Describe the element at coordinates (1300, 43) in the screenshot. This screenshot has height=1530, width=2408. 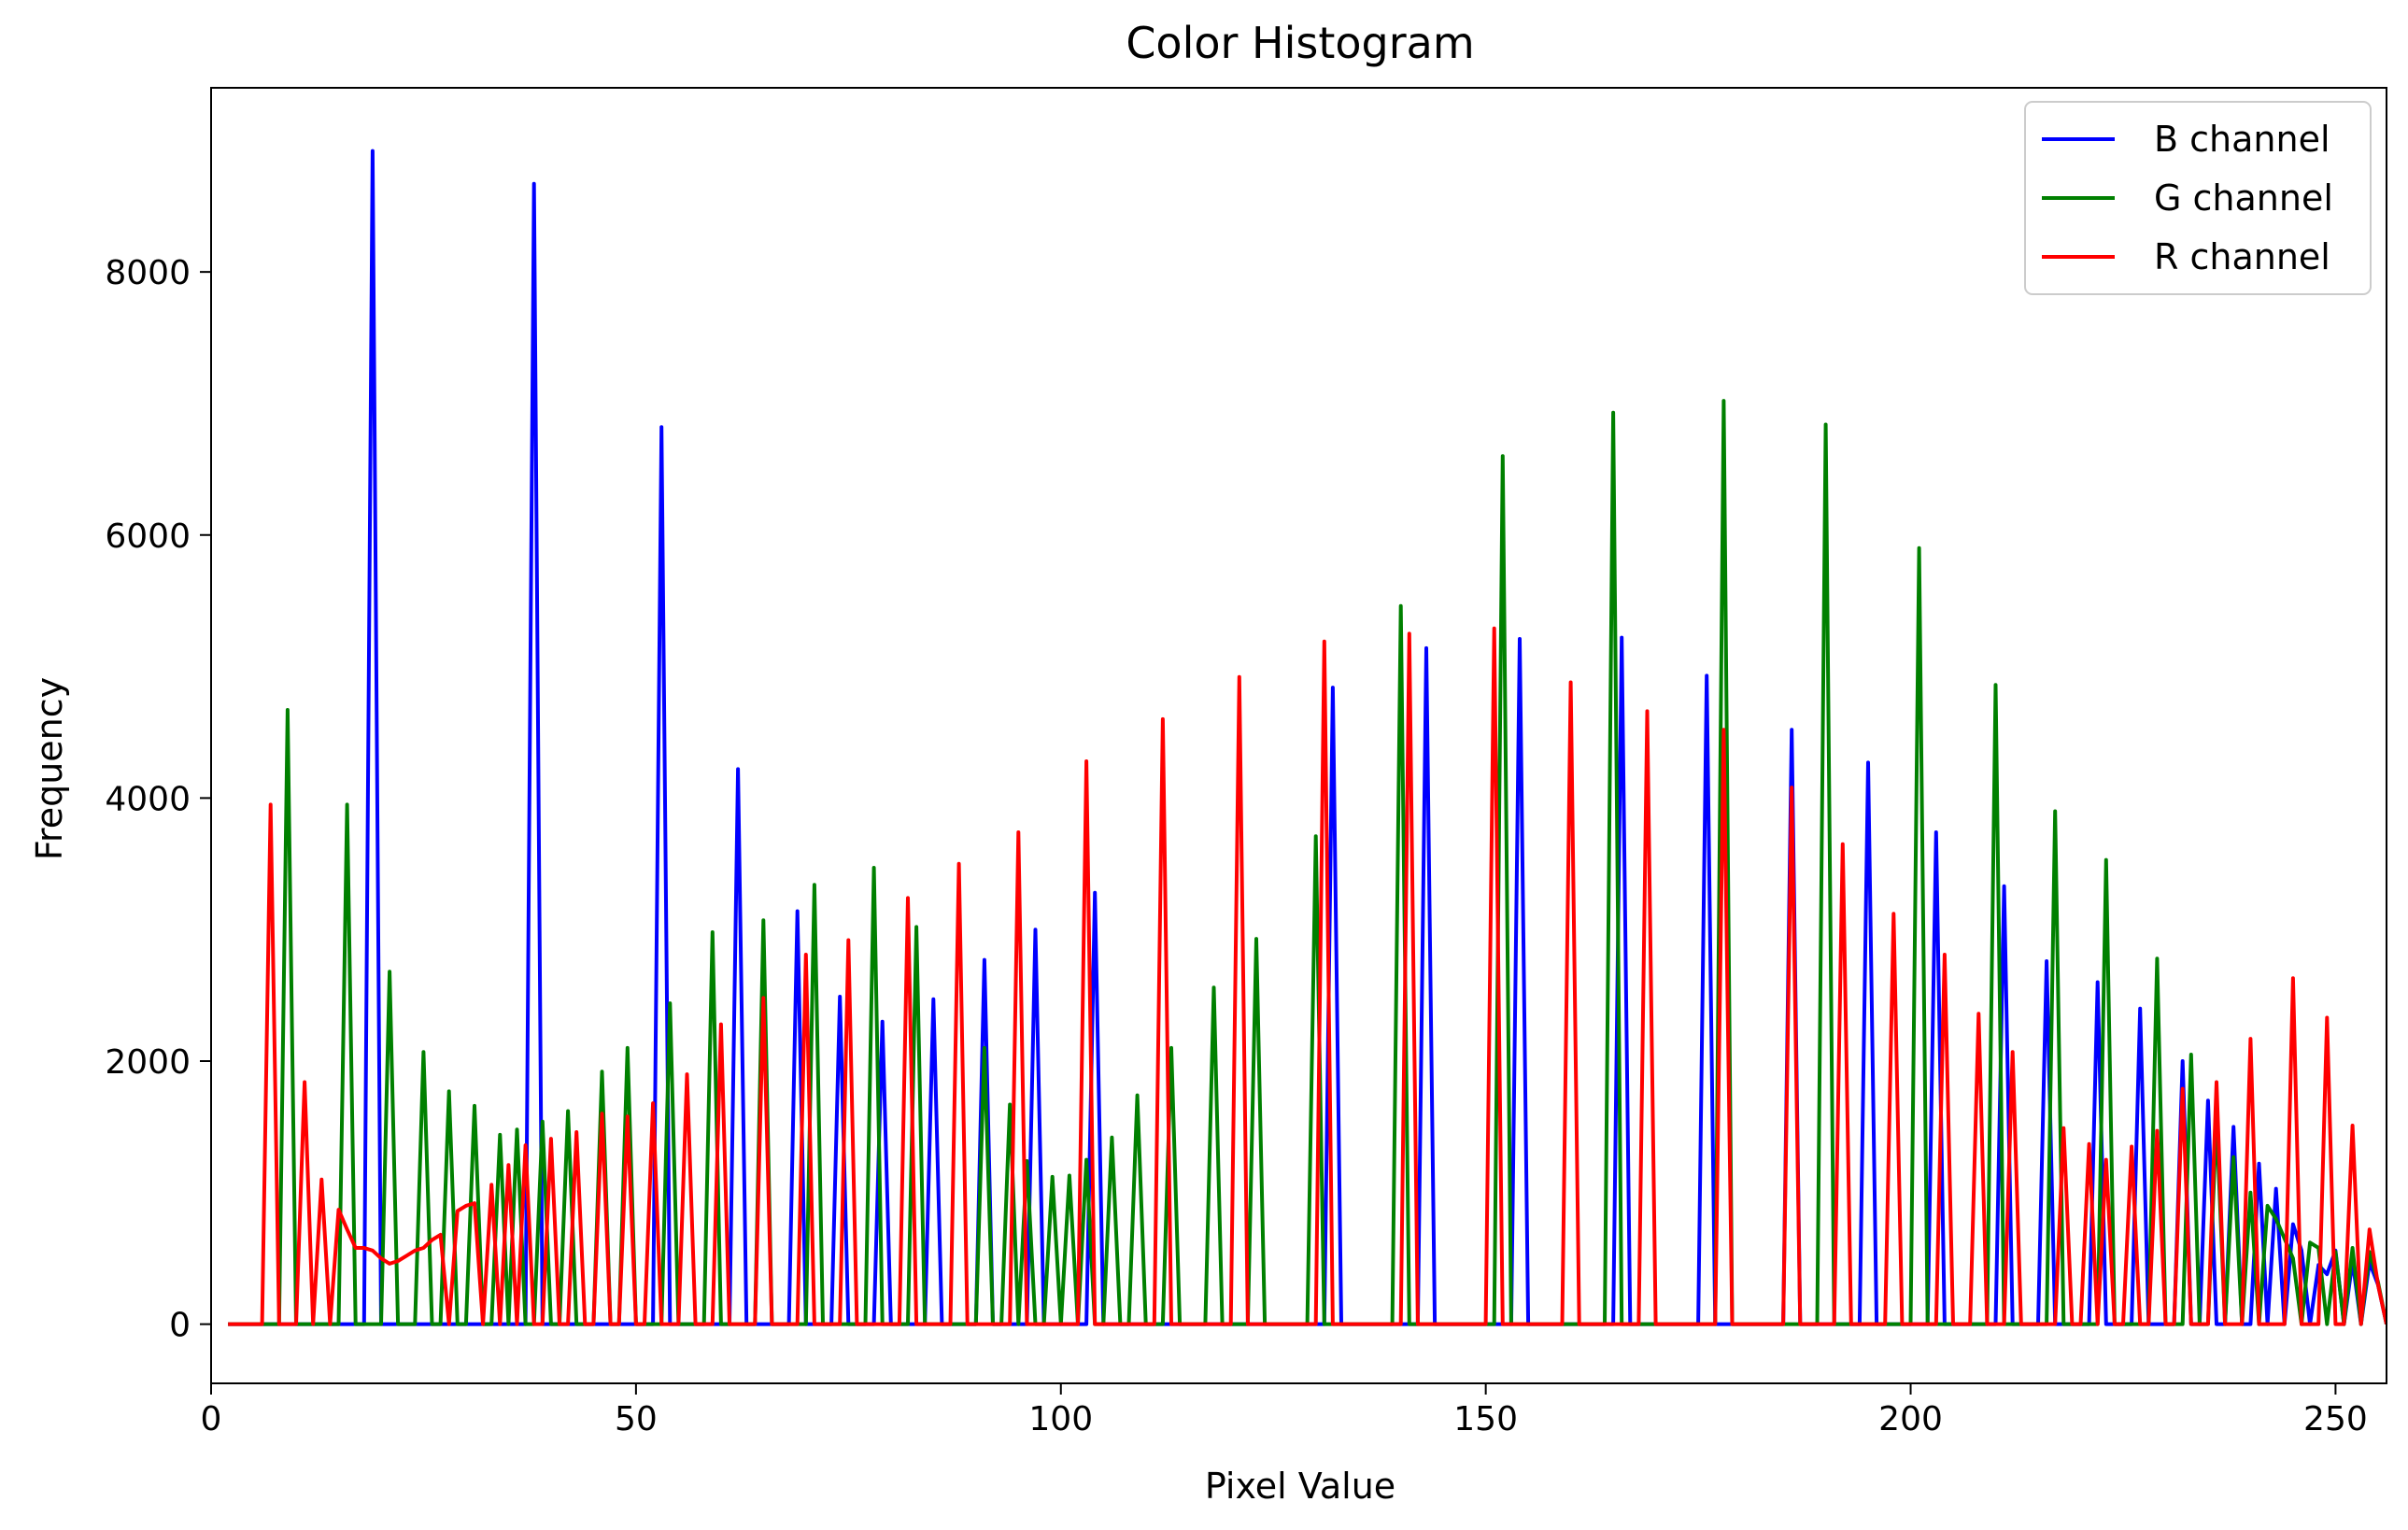
I see `chart-title: Color Histogram` at that location.